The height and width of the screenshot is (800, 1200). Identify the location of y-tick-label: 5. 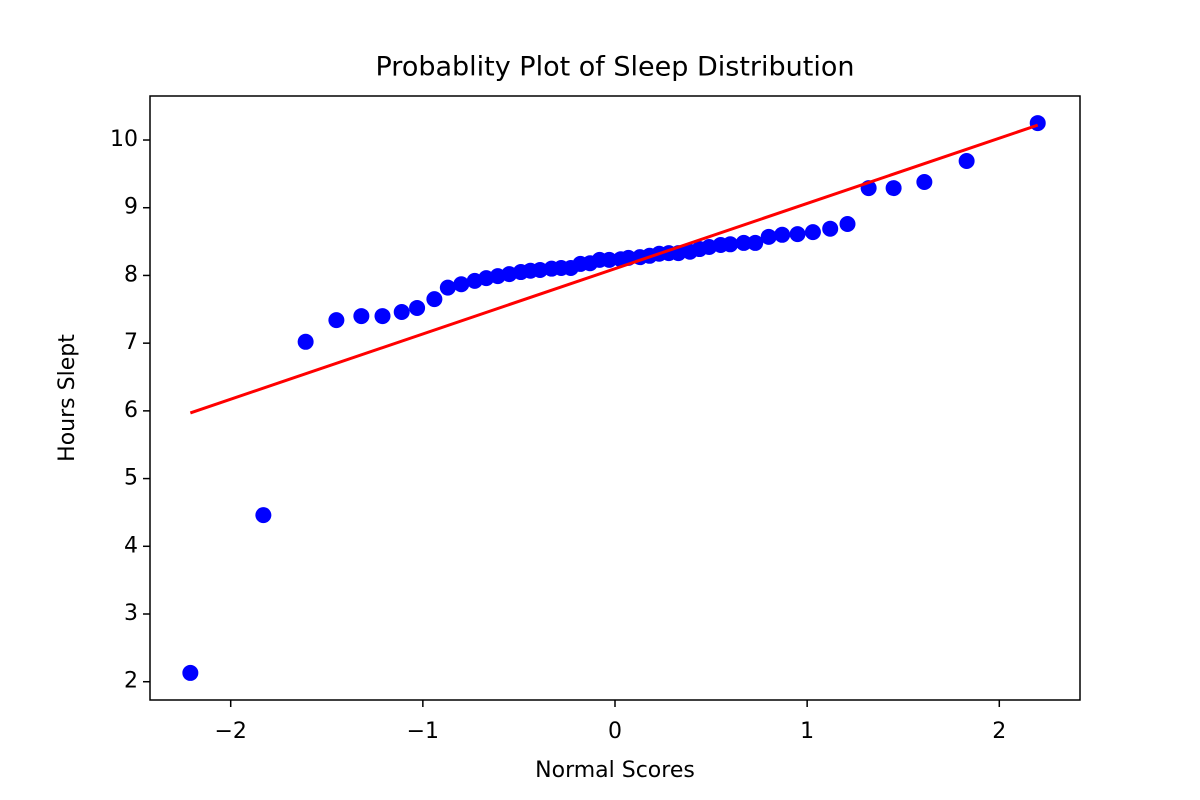
(131, 478).